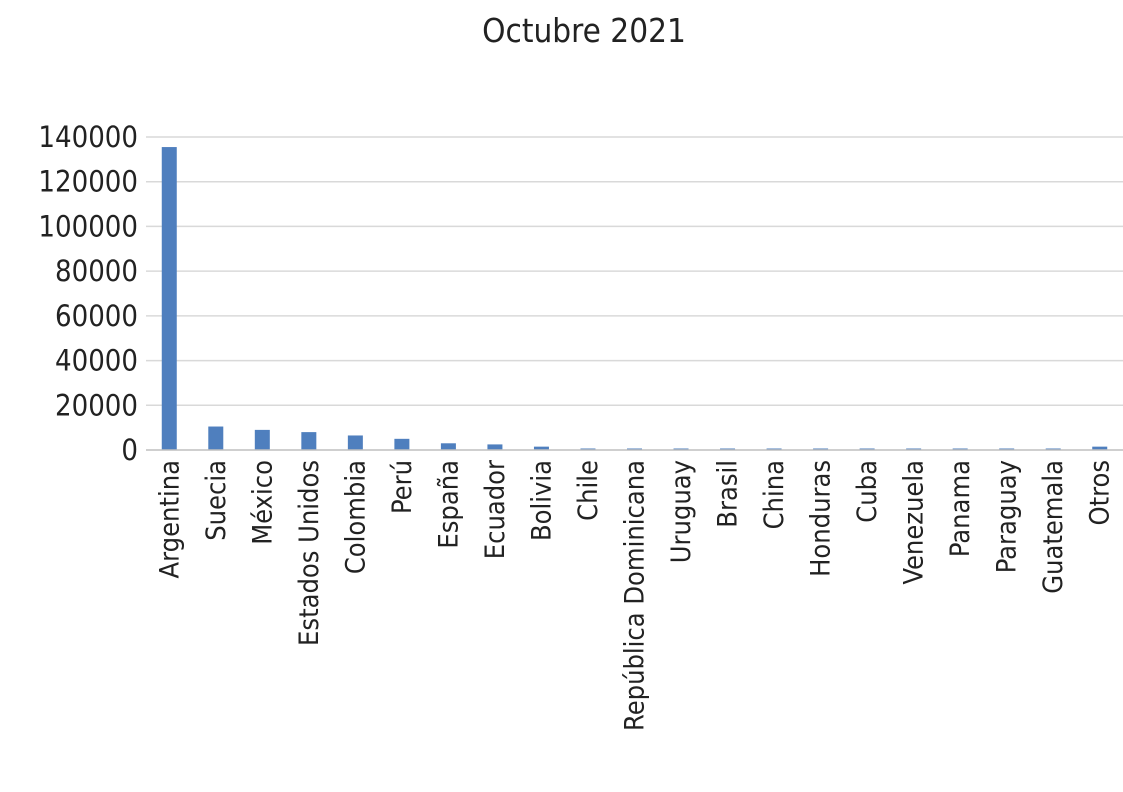 The height and width of the screenshot is (792, 1123). Describe the element at coordinates (821, 518) in the screenshot. I see `x-category-label: Honduras` at that location.